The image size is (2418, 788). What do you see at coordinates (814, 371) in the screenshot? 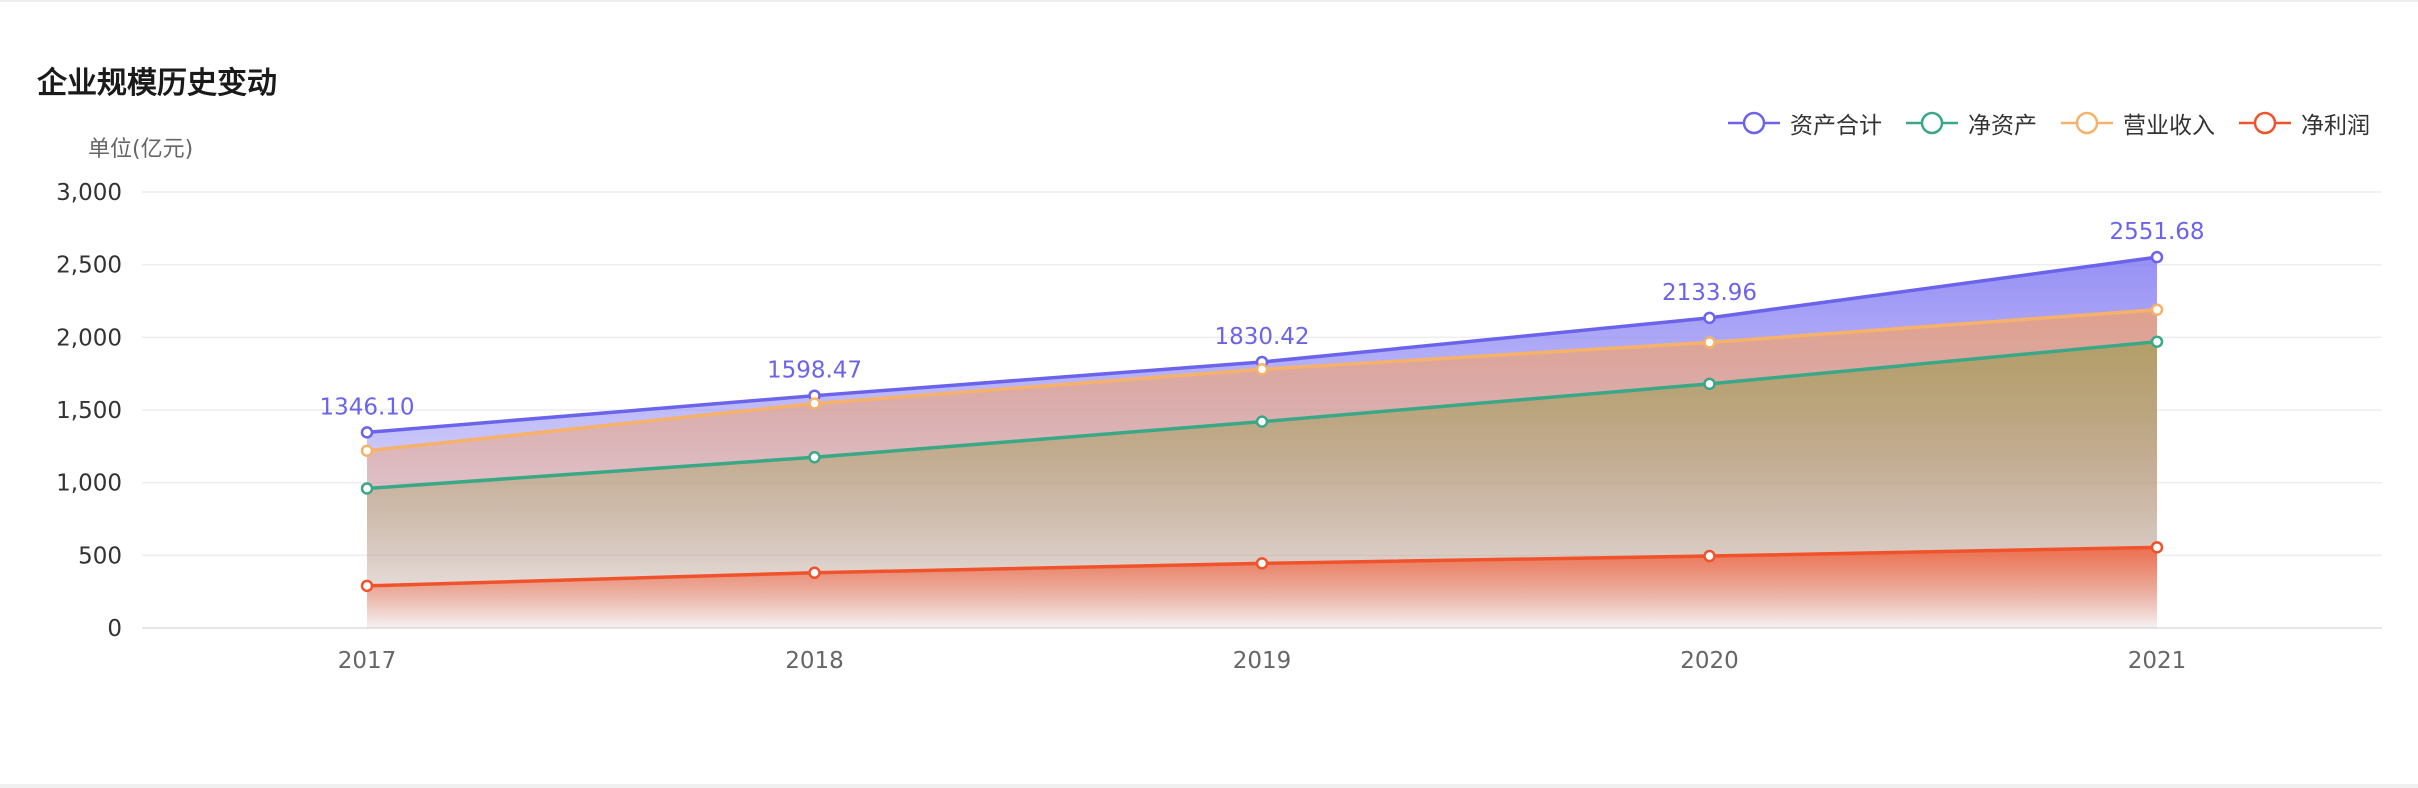
I see `data-label: 1598.47` at bounding box center [814, 371].